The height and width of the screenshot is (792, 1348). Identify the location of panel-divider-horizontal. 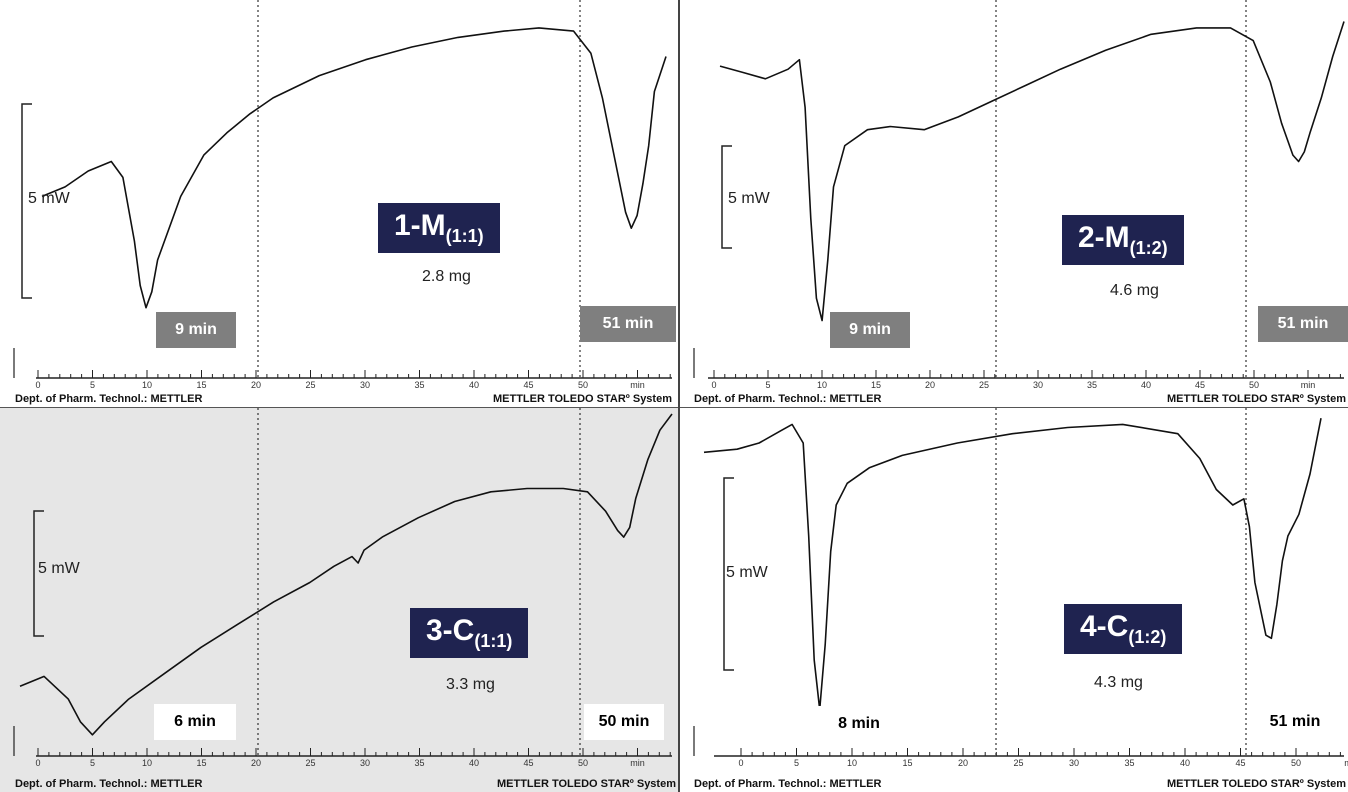
(674, 407).